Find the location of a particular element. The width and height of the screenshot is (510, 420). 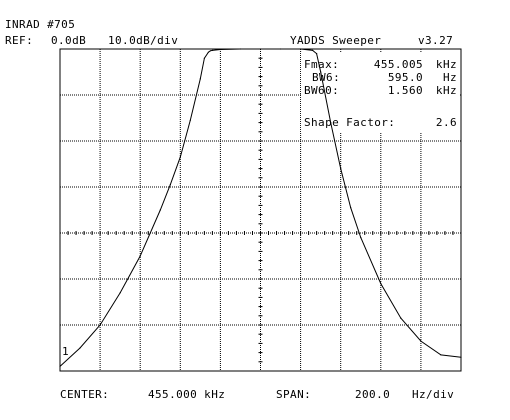

bw6-label: BW6: is located at coordinates (326, 77).